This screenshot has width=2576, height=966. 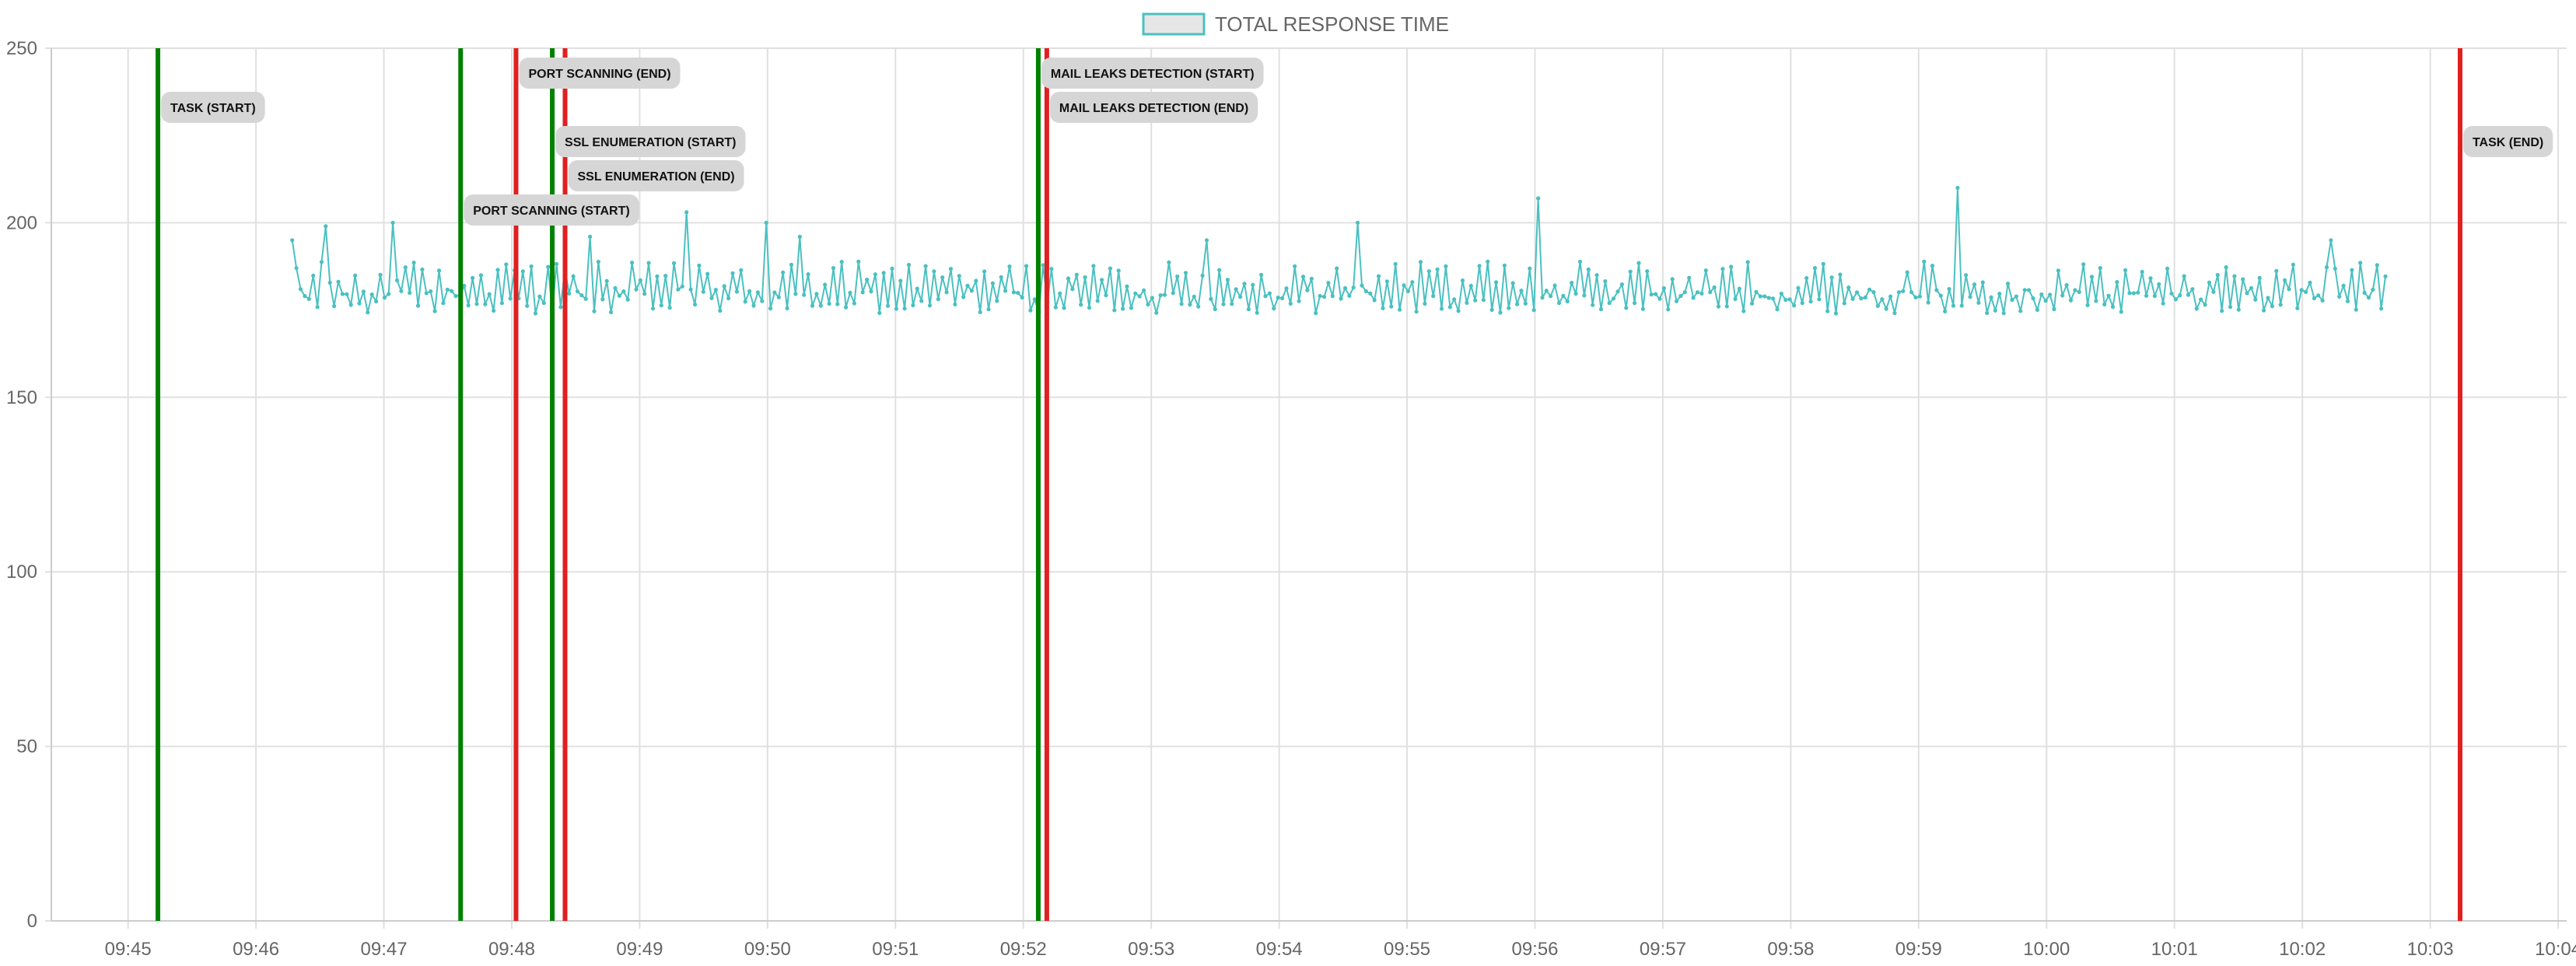 What do you see at coordinates (1296, 24) in the screenshot?
I see `chart-legend: TOTAL RESPONSE TIME` at bounding box center [1296, 24].